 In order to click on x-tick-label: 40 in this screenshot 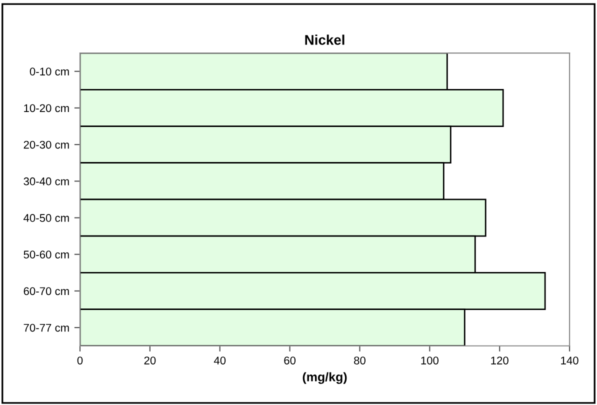, I will do `click(220, 360)`.